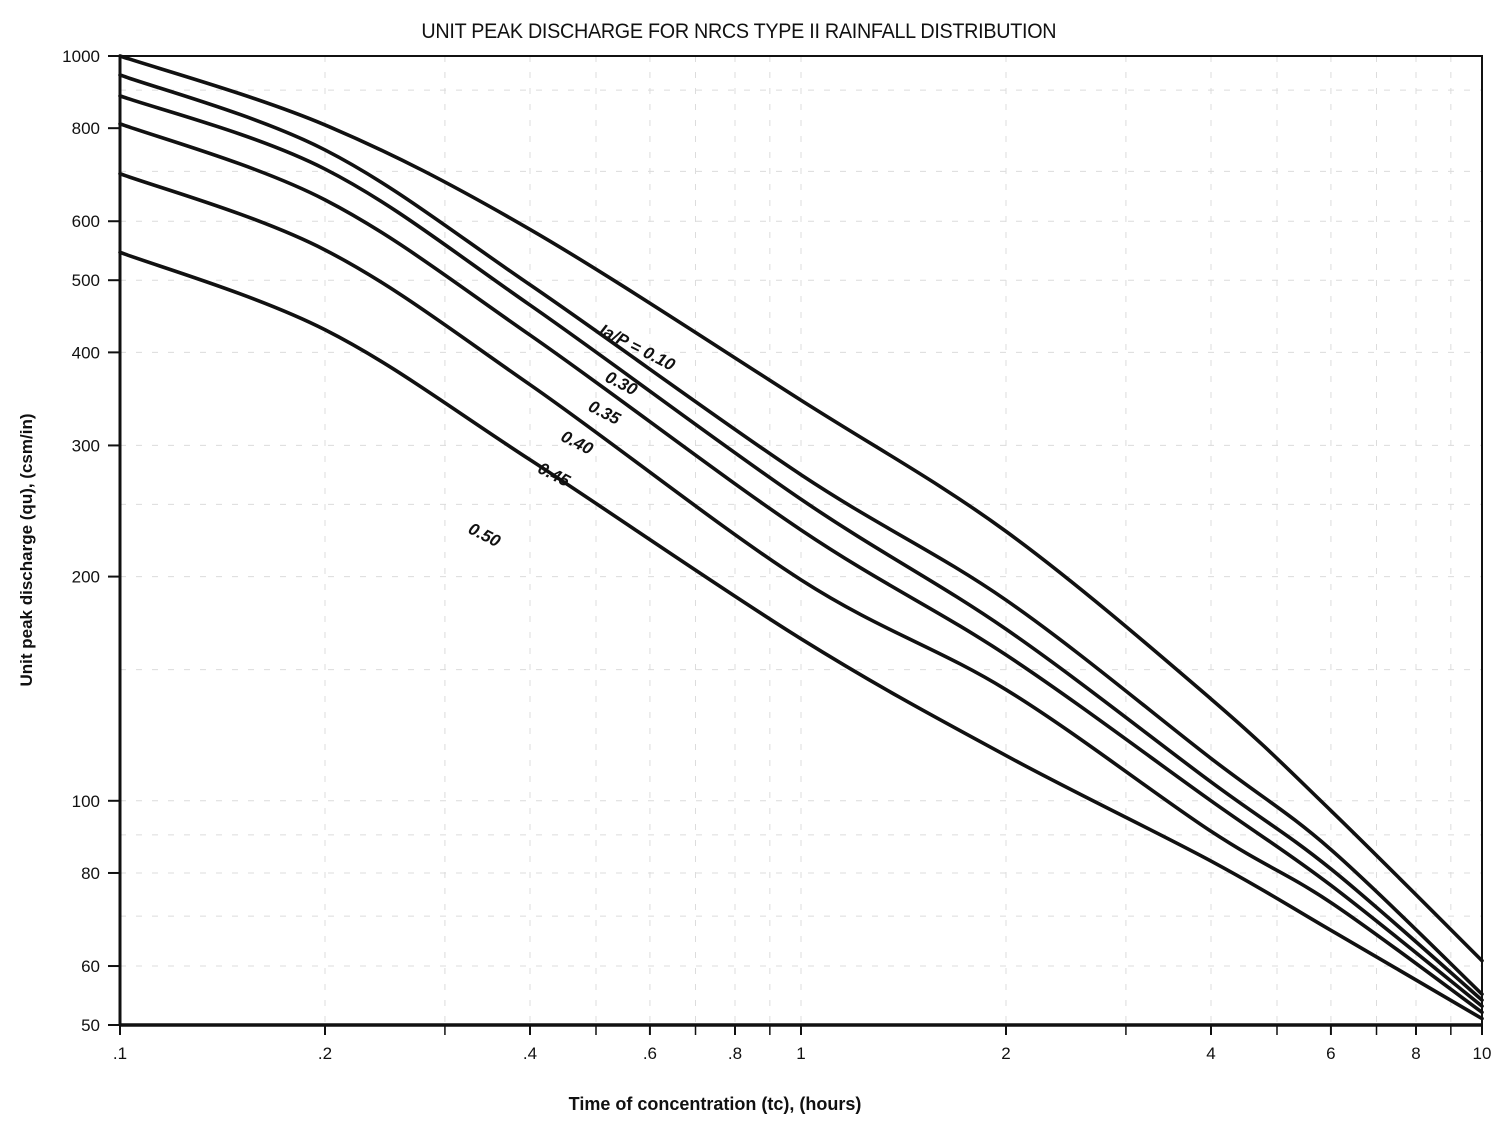 The width and height of the screenshot is (1500, 1131). What do you see at coordinates (90, 1025) in the screenshot?
I see `y-tick-label: 50` at bounding box center [90, 1025].